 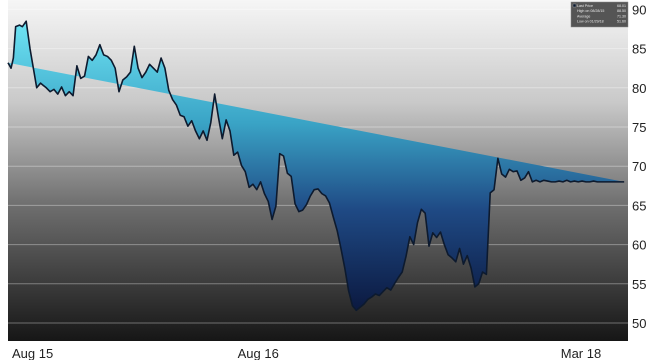 What do you see at coordinates (590, 11) in the screenshot?
I see `legend-label: High on 08/28/15` at bounding box center [590, 11].